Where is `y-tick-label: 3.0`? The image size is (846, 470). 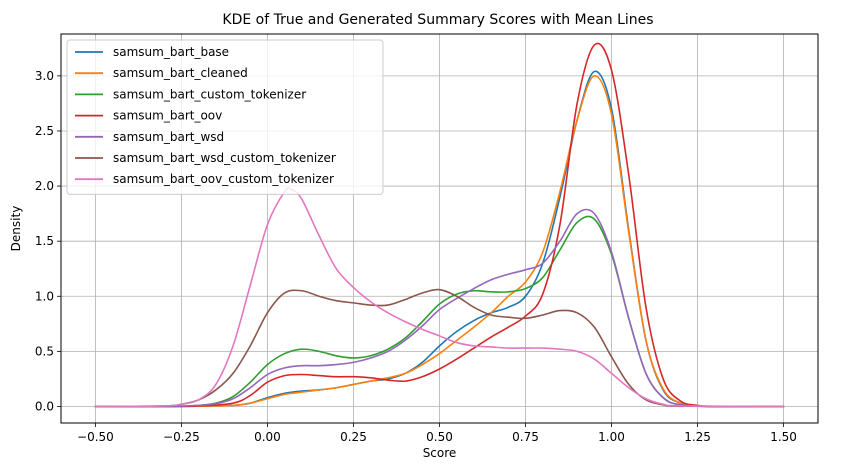
y-tick-label: 3.0 is located at coordinates (44, 76).